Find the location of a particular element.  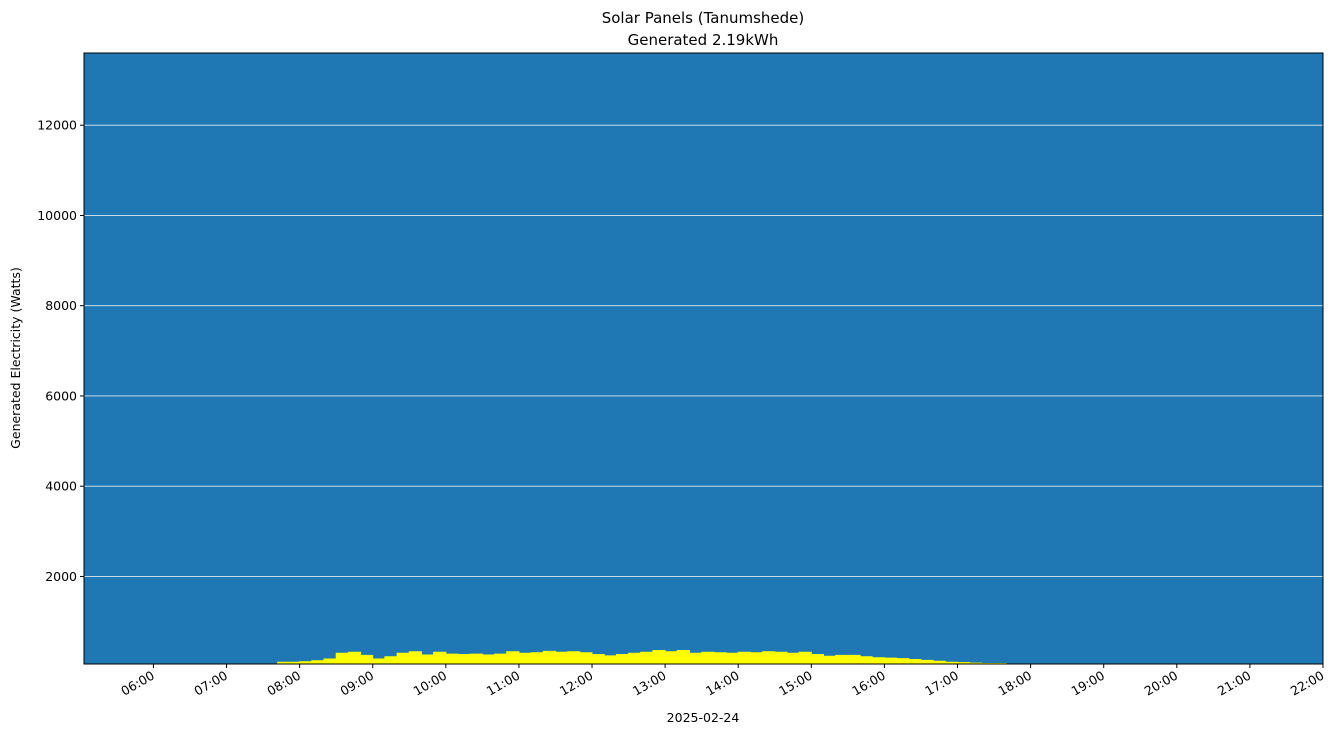

x-tick-label: 06:00 is located at coordinates (137, 683).